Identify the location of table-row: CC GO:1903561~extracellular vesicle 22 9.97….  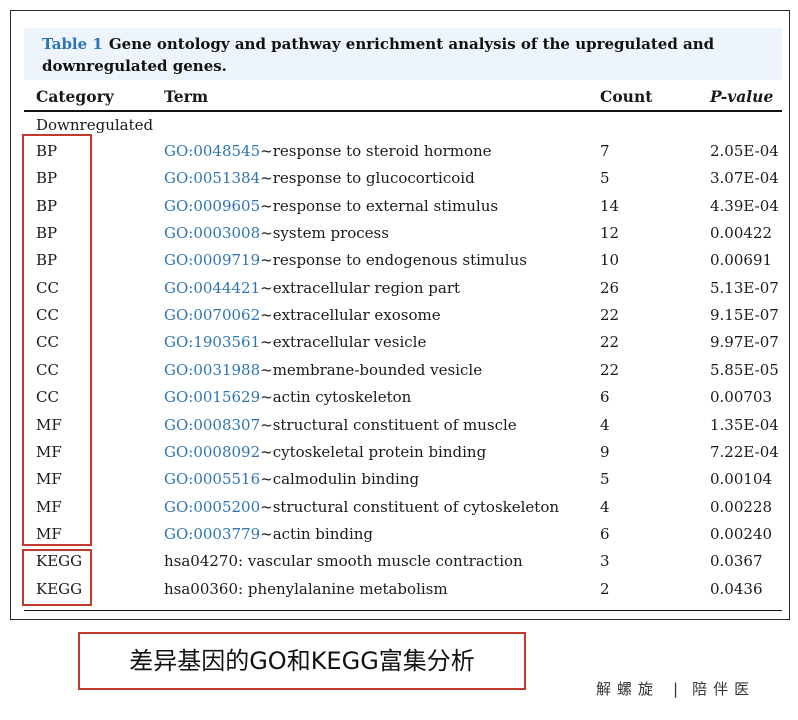
(403, 344).